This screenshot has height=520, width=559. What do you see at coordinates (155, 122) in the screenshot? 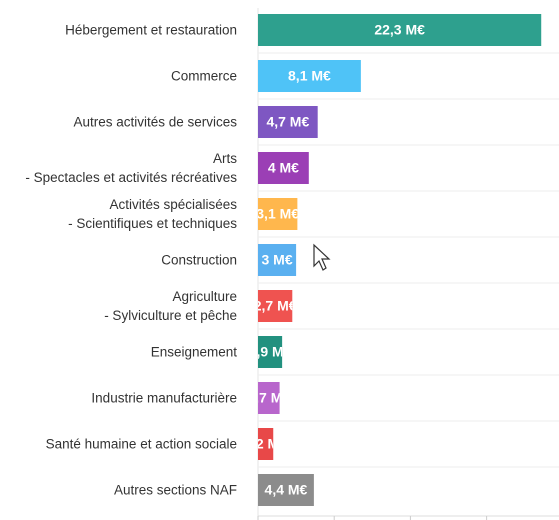
I see `category-label: Autres activités de services` at bounding box center [155, 122].